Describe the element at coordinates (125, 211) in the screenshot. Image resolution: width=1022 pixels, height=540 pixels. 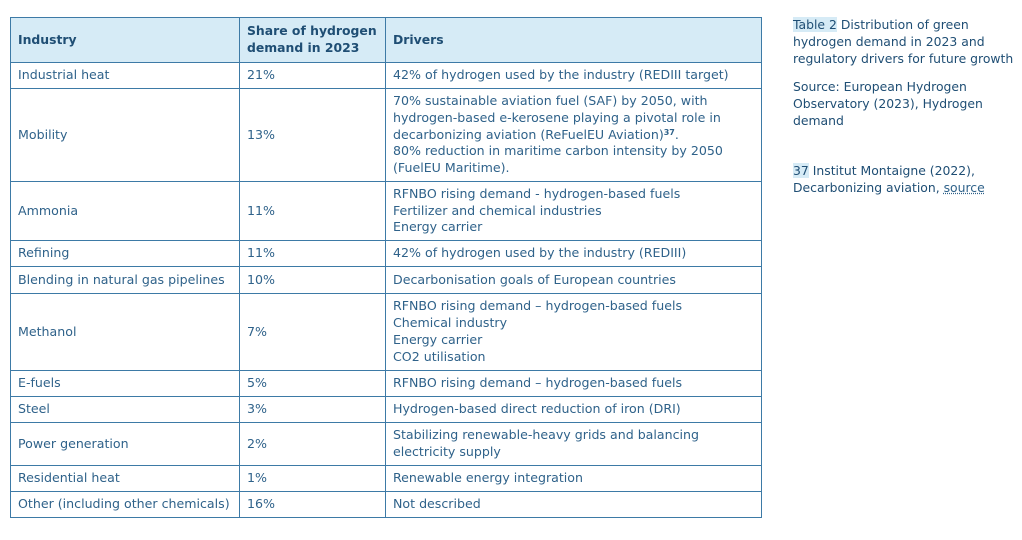
I see `industry-cell: Ammonia` at that location.